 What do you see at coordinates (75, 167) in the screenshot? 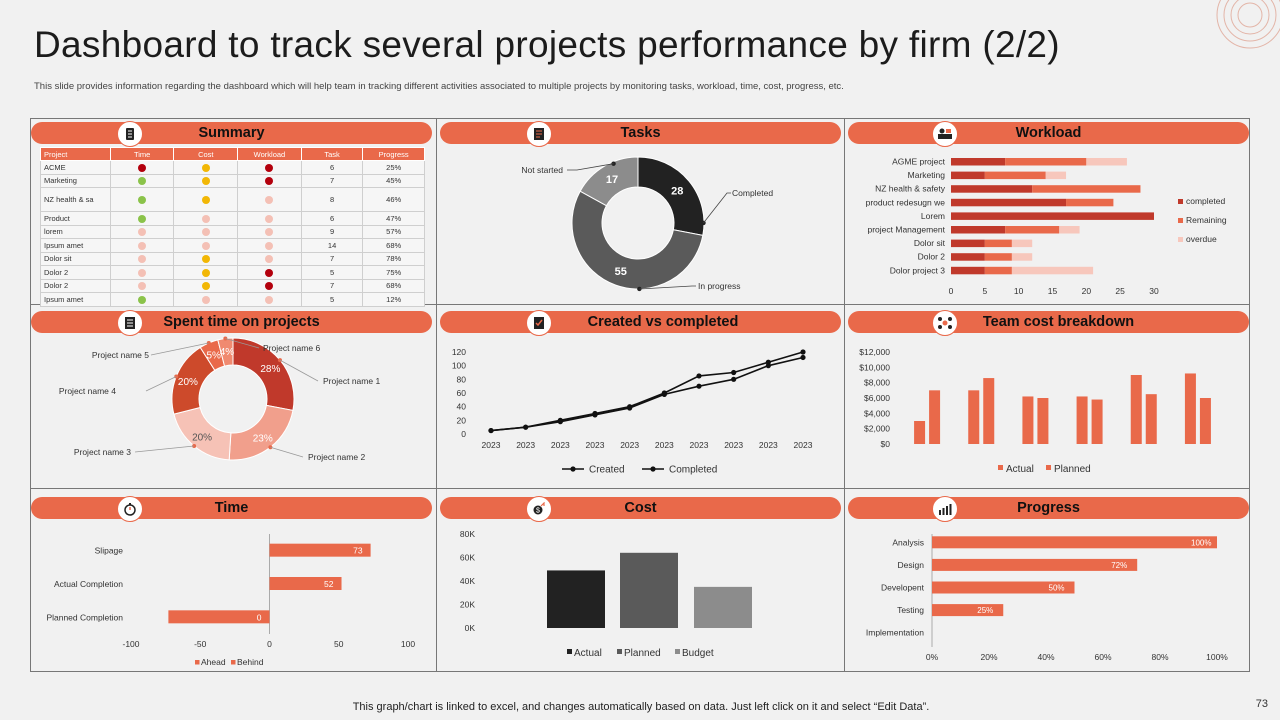
I see `project-cell: ACME` at bounding box center [75, 167].